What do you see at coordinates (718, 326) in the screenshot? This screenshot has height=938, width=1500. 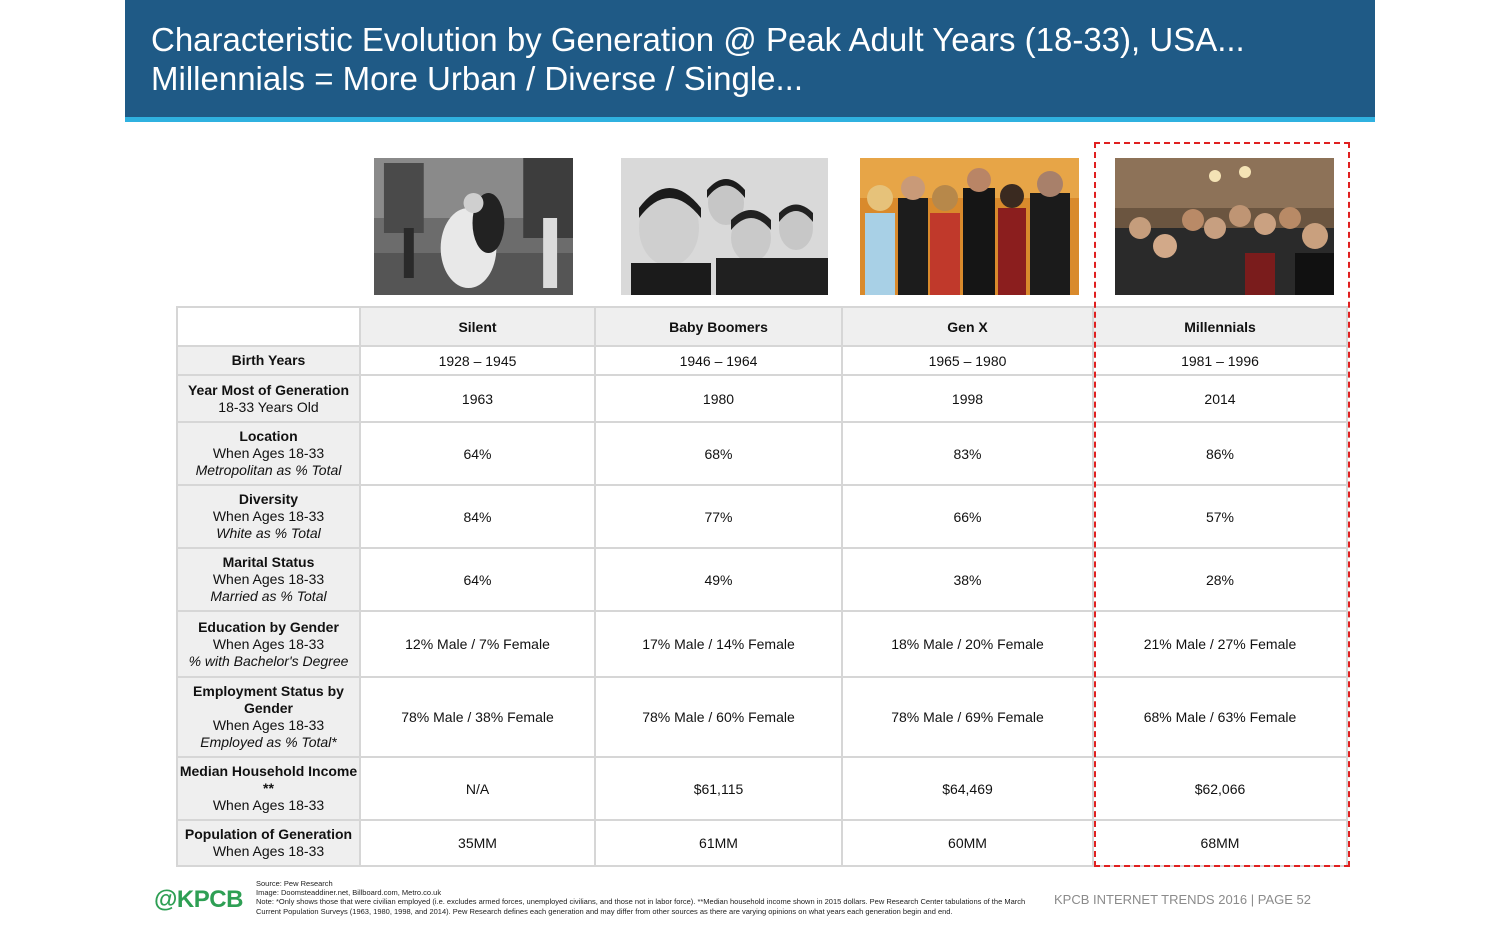 I see `col-header-baby-boomers: Baby Boomers` at bounding box center [718, 326].